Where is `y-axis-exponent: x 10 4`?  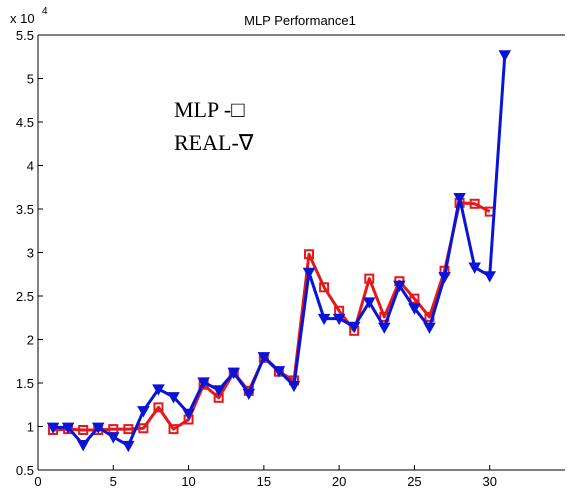 y-axis-exponent: x 10 4 is located at coordinates (29, 16).